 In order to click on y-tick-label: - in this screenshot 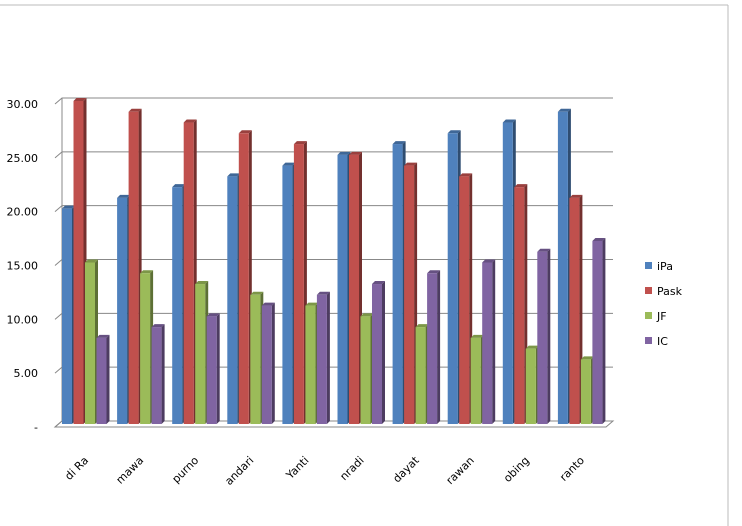, I will do `click(36, 427)`.